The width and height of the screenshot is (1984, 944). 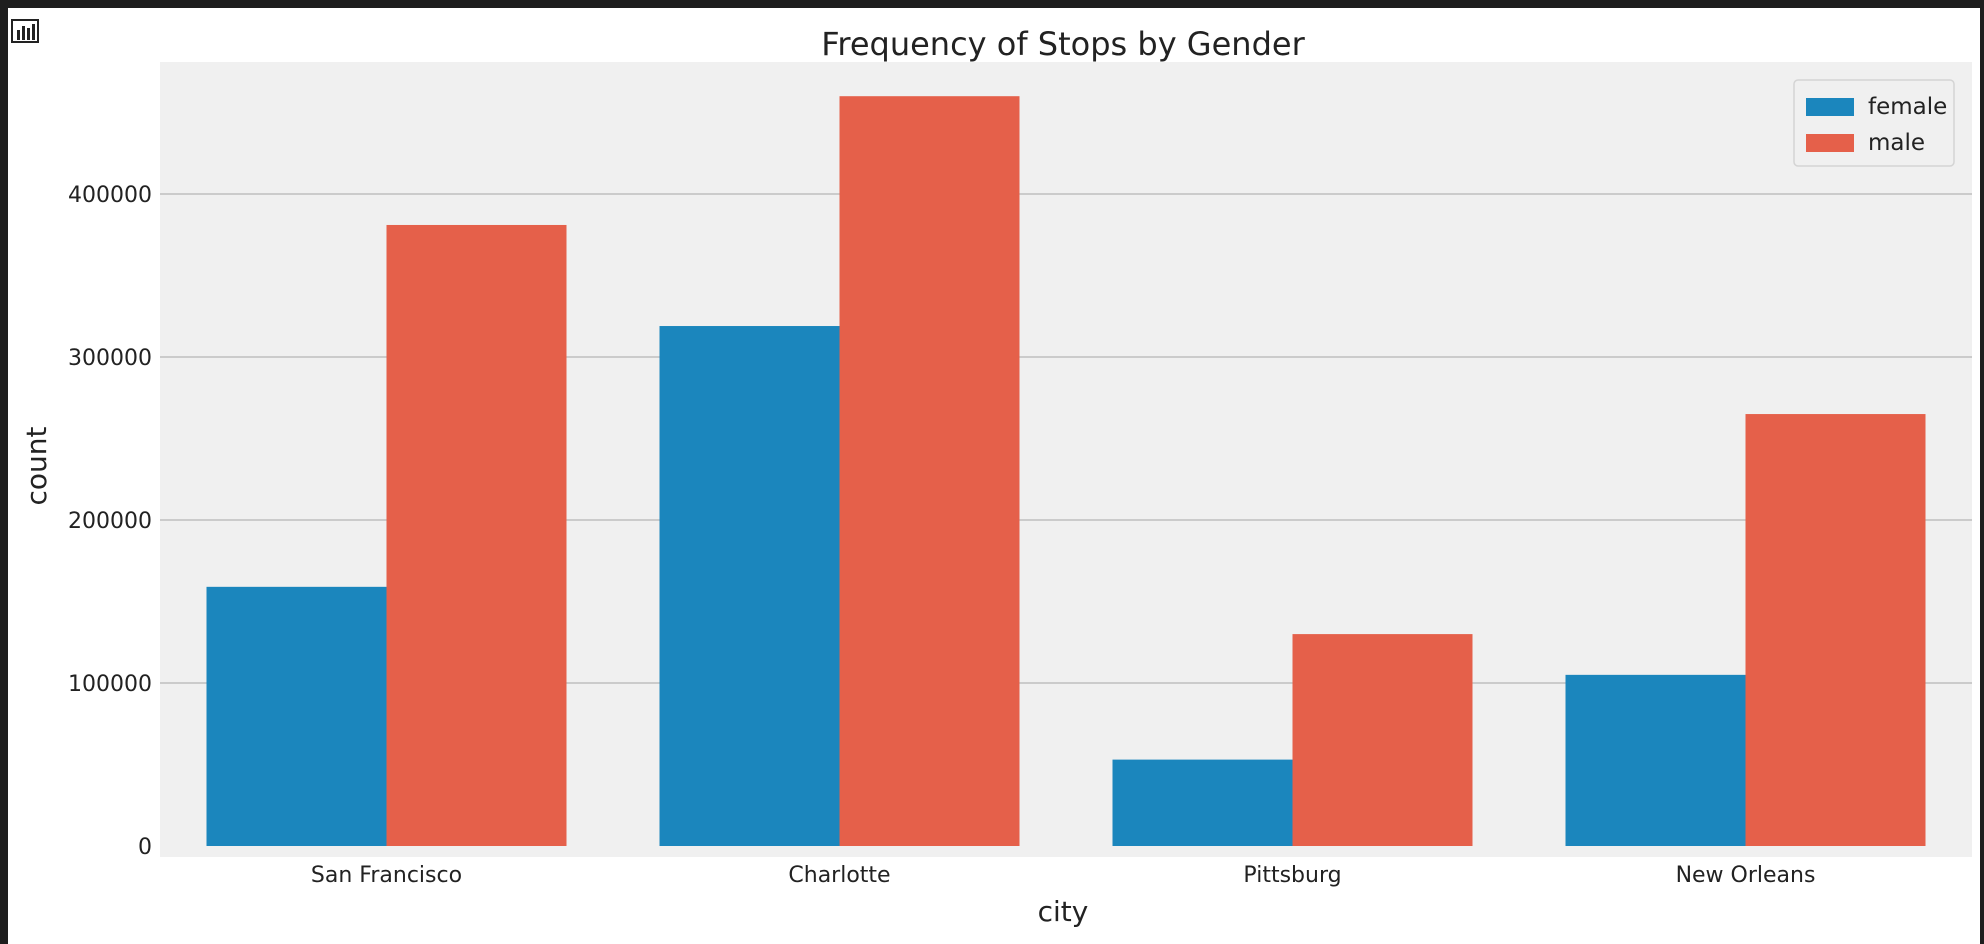 What do you see at coordinates (386, 875) in the screenshot?
I see `x-tick-label: San Francisco` at bounding box center [386, 875].